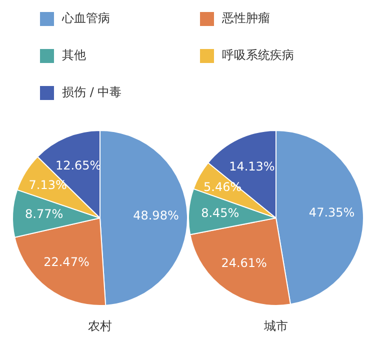 Image resolution: width=378 pixels, height=342 pixels. I want to click on data-label: 14.13%, so click(252, 167).